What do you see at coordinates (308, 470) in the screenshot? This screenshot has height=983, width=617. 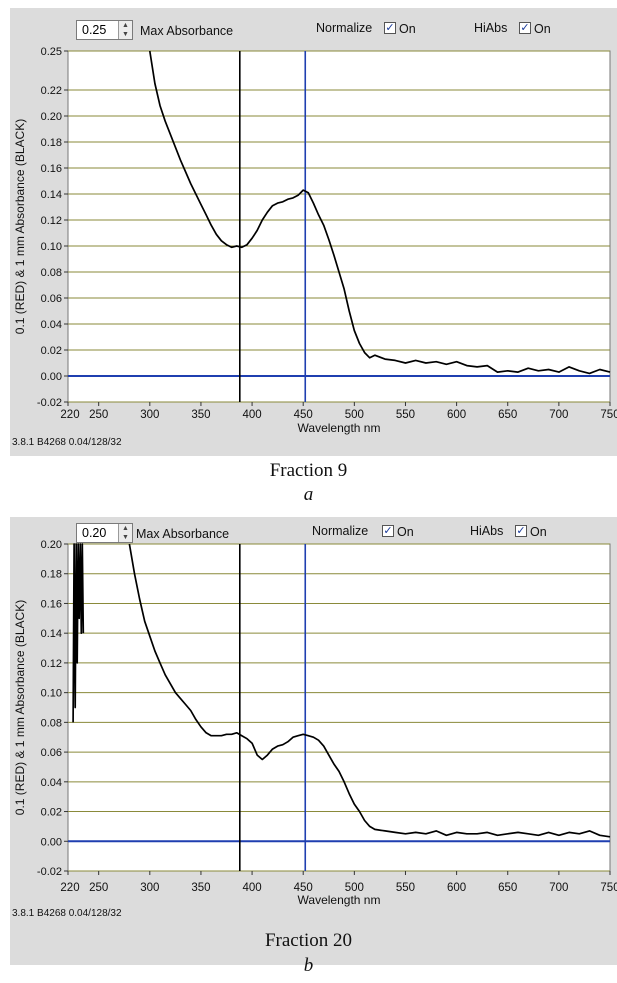 I see `caption-fraction-9: Fraction 9` at bounding box center [308, 470].